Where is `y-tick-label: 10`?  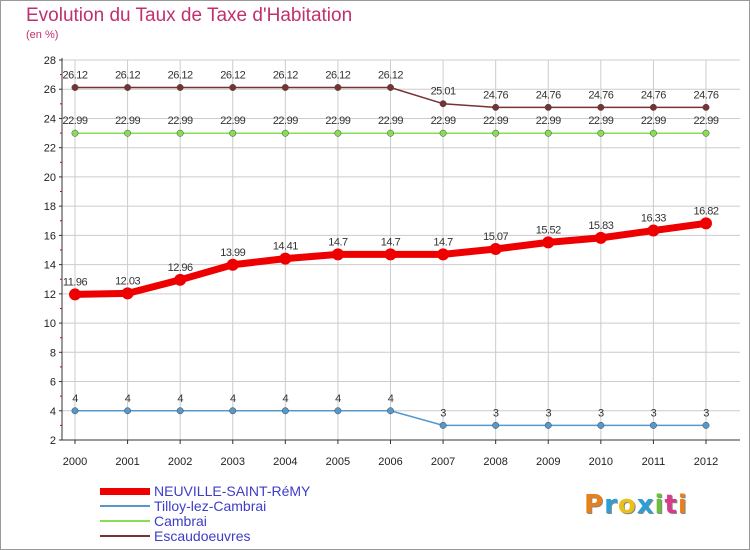 y-tick-label: 10 is located at coordinates (50, 324).